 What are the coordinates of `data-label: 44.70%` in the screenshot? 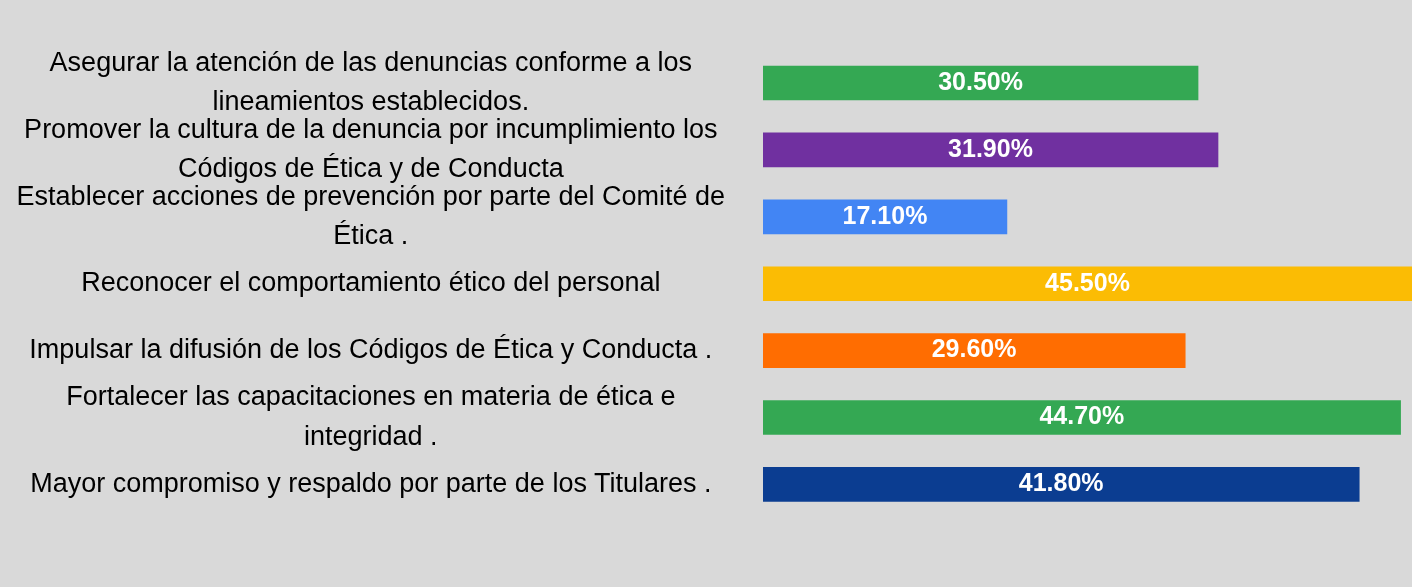 It's located at (1082, 415).